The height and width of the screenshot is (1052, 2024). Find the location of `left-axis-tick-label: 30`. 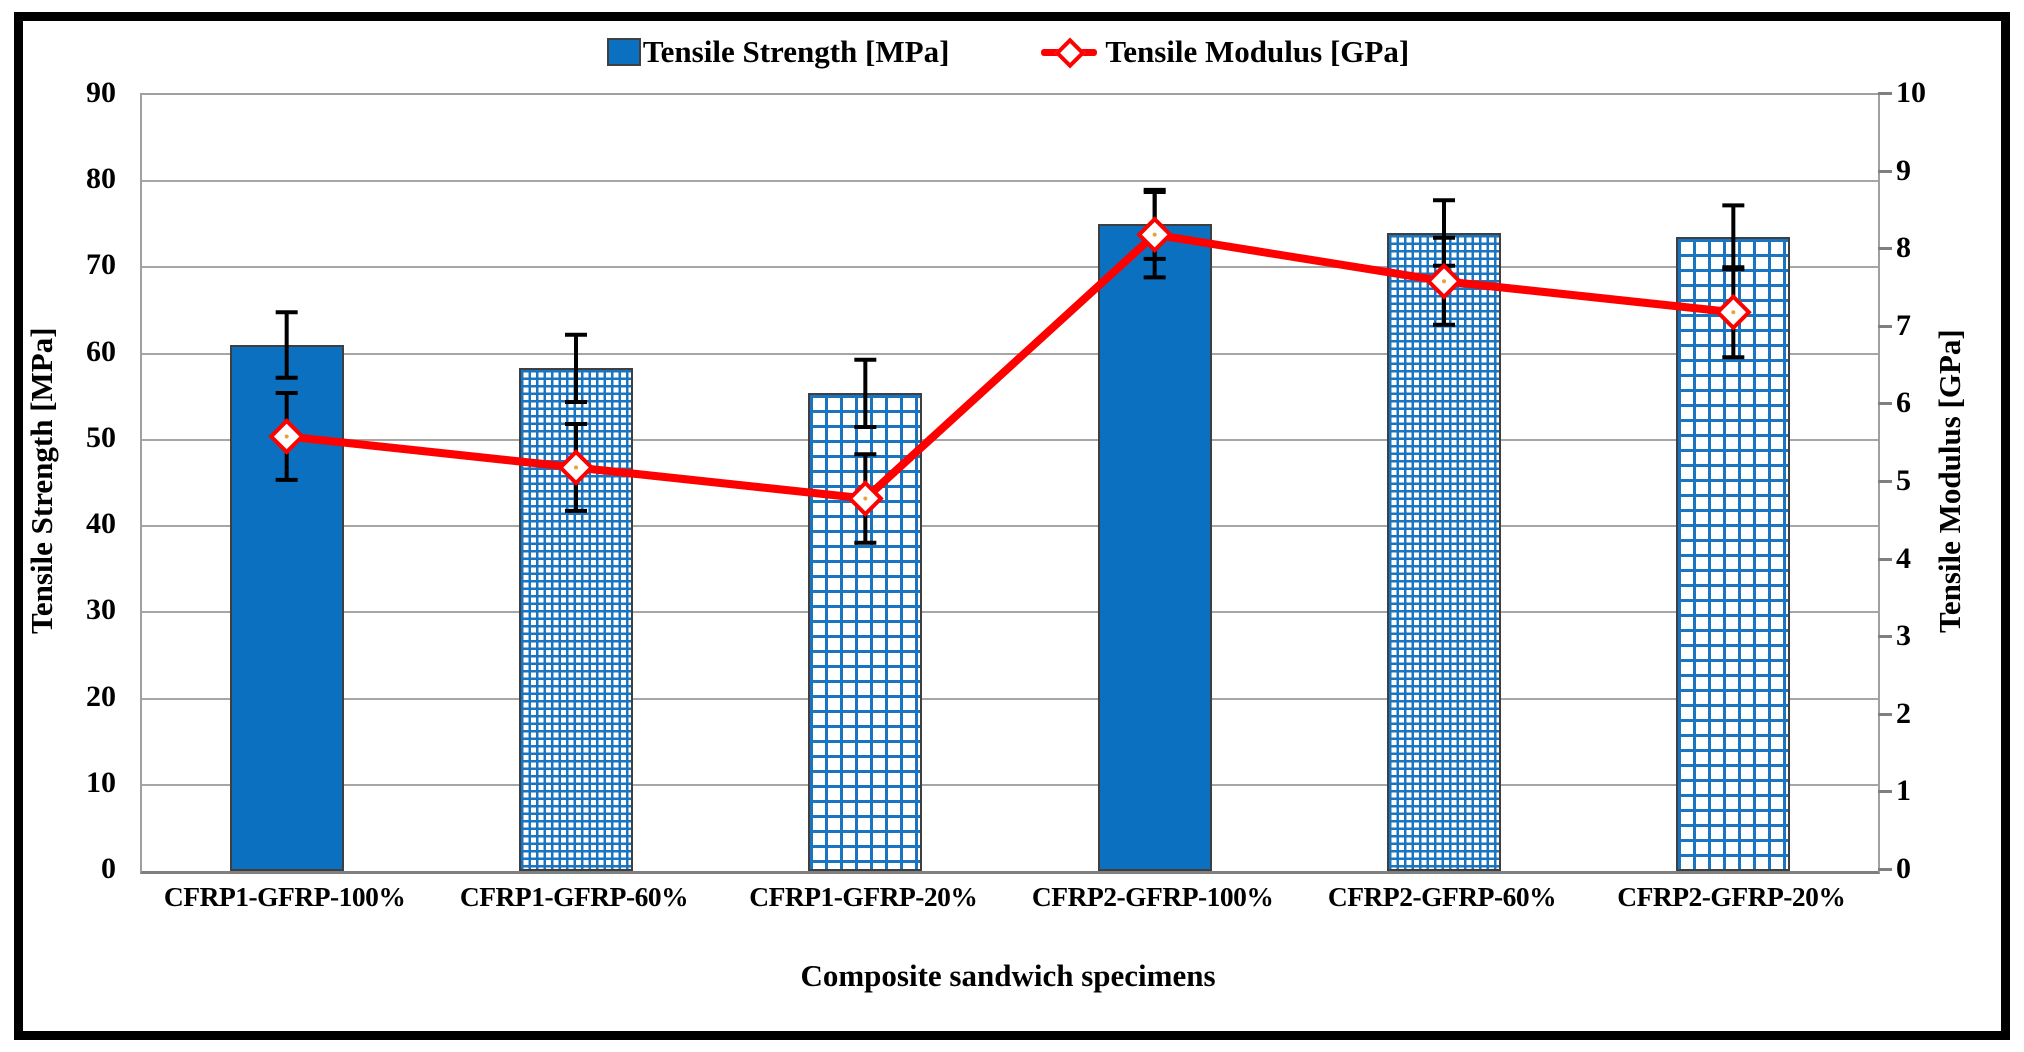

left-axis-tick-label: 30 is located at coordinates (101, 610).